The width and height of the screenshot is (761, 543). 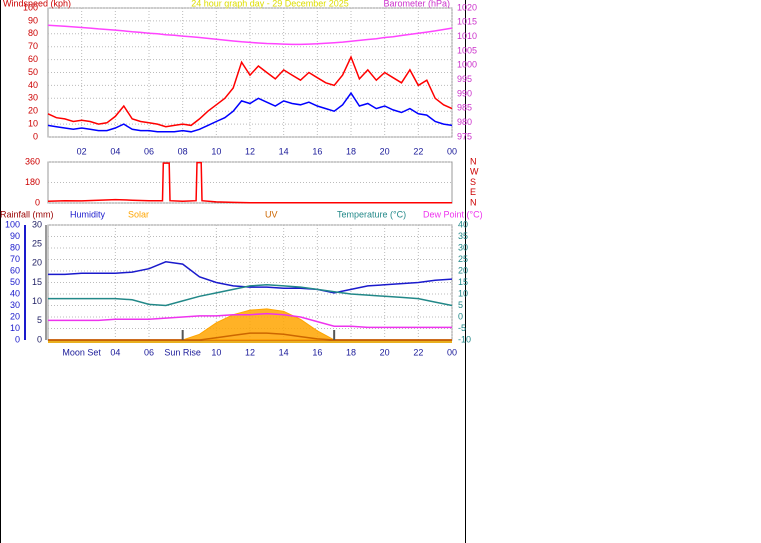 What do you see at coordinates (183, 151) in the screenshot?
I see `x-tick-label: 08` at bounding box center [183, 151].